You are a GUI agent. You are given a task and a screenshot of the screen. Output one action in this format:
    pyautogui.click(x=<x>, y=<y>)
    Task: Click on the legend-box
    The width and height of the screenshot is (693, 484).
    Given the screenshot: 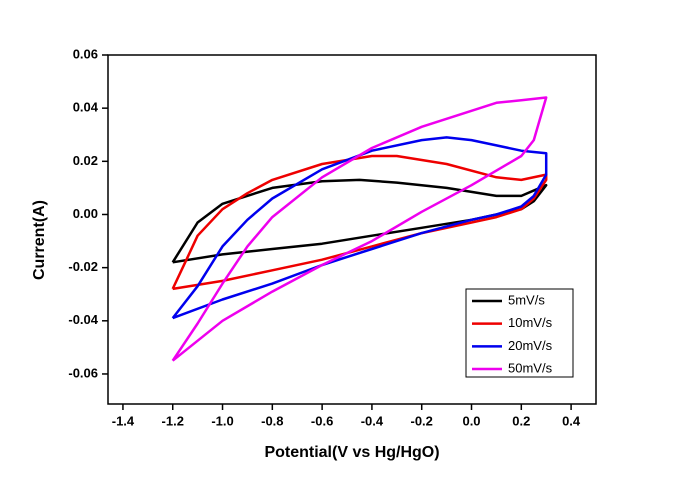 What is the action you would take?
    pyautogui.click(x=519, y=333)
    